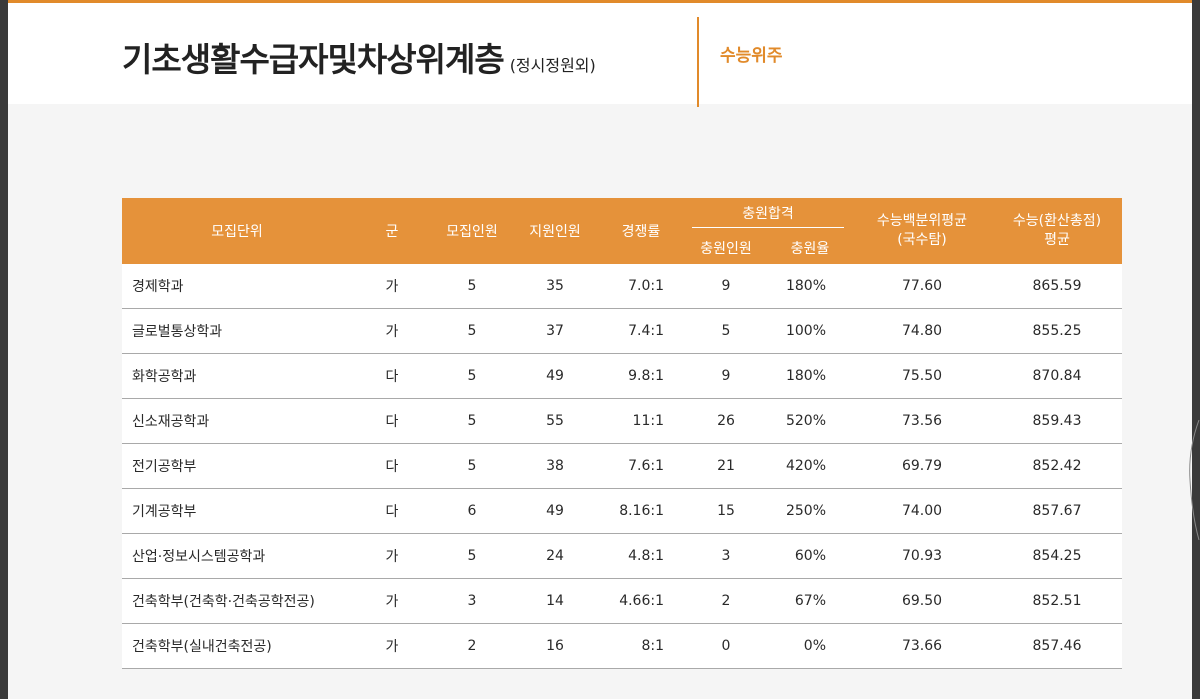 This screenshot has width=1200, height=699. Describe the element at coordinates (1057, 601) in the screenshot. I see `cell-csat-score: 852.51` at that location.